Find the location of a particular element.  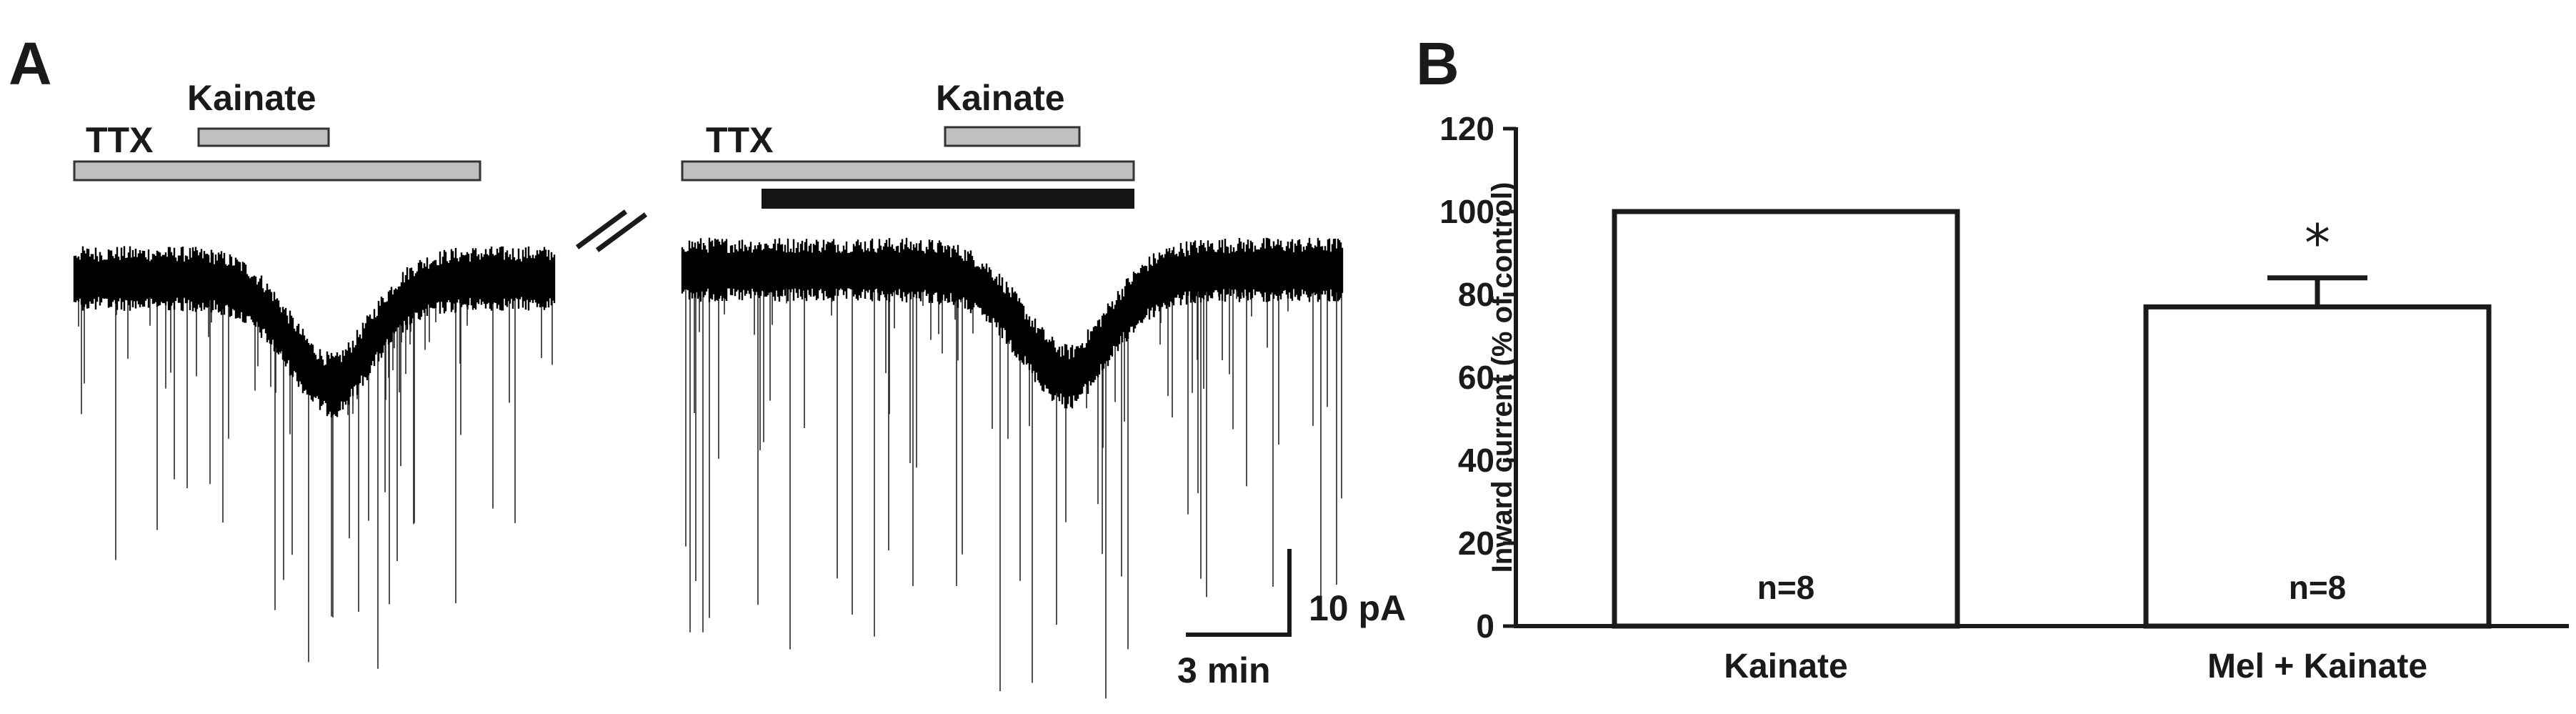

ttx-label-left: TTX is located at coordinates (120, 140).